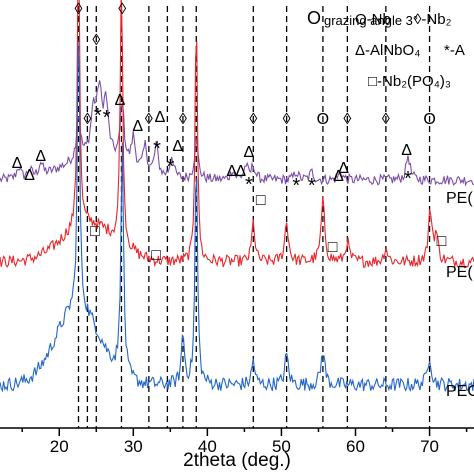 Image resolution: width=474 pixels, height=474 pixels. I want to click on peak-marker-17: Δ, so click(29, 175).